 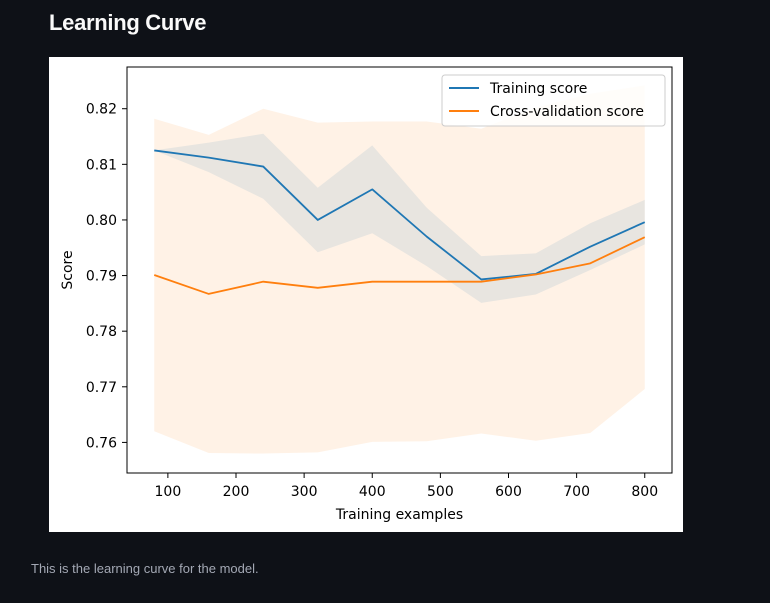 What do you see at coordinates (399, 515) in the screenshot?
I see `x-axis-label: Training examples` at bounding box center [399, 515].